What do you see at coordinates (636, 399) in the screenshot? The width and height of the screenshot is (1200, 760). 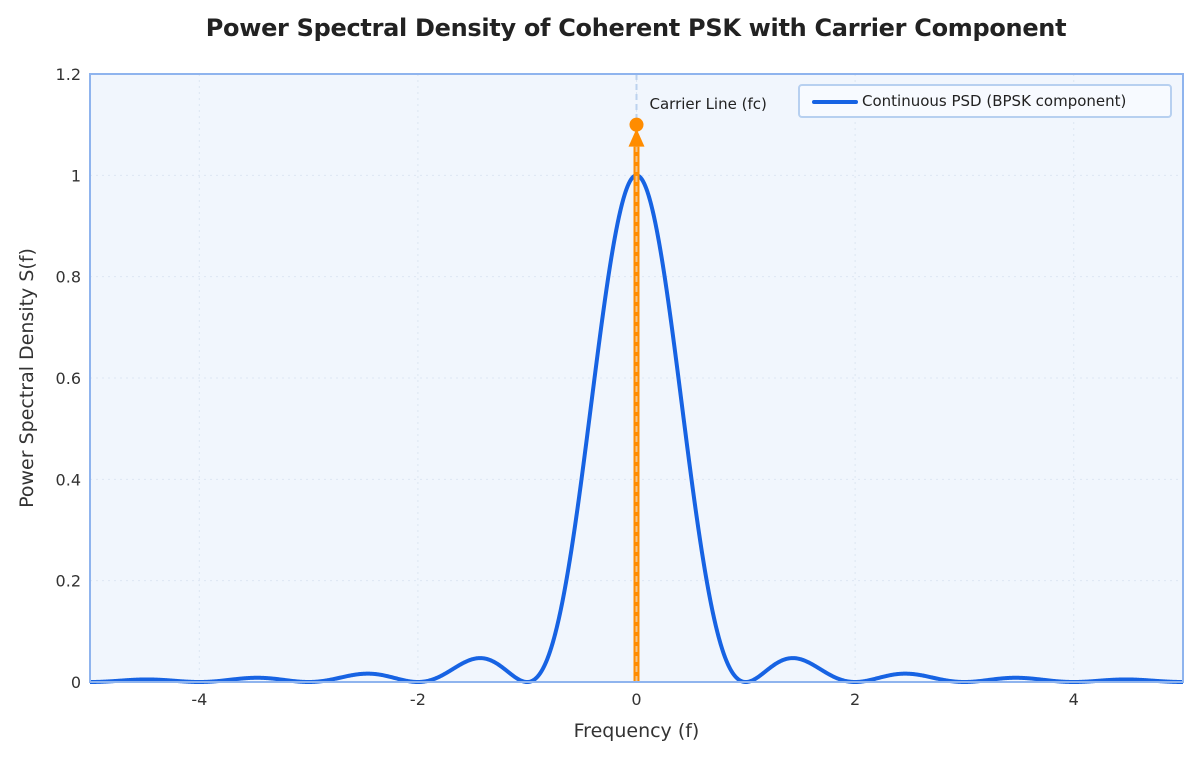 I see `carrier-impulse` at bounding box center [636, 399].